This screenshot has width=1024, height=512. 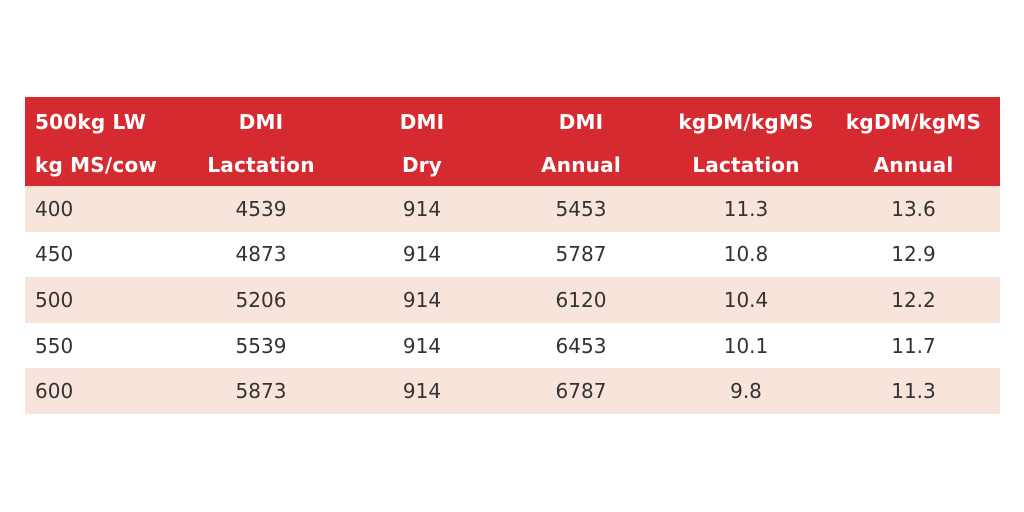 What do you see at coordinates (96, 165) in the screenshot?
I see `header-cell: kg MS/cow` at bounding box center [96, 165].